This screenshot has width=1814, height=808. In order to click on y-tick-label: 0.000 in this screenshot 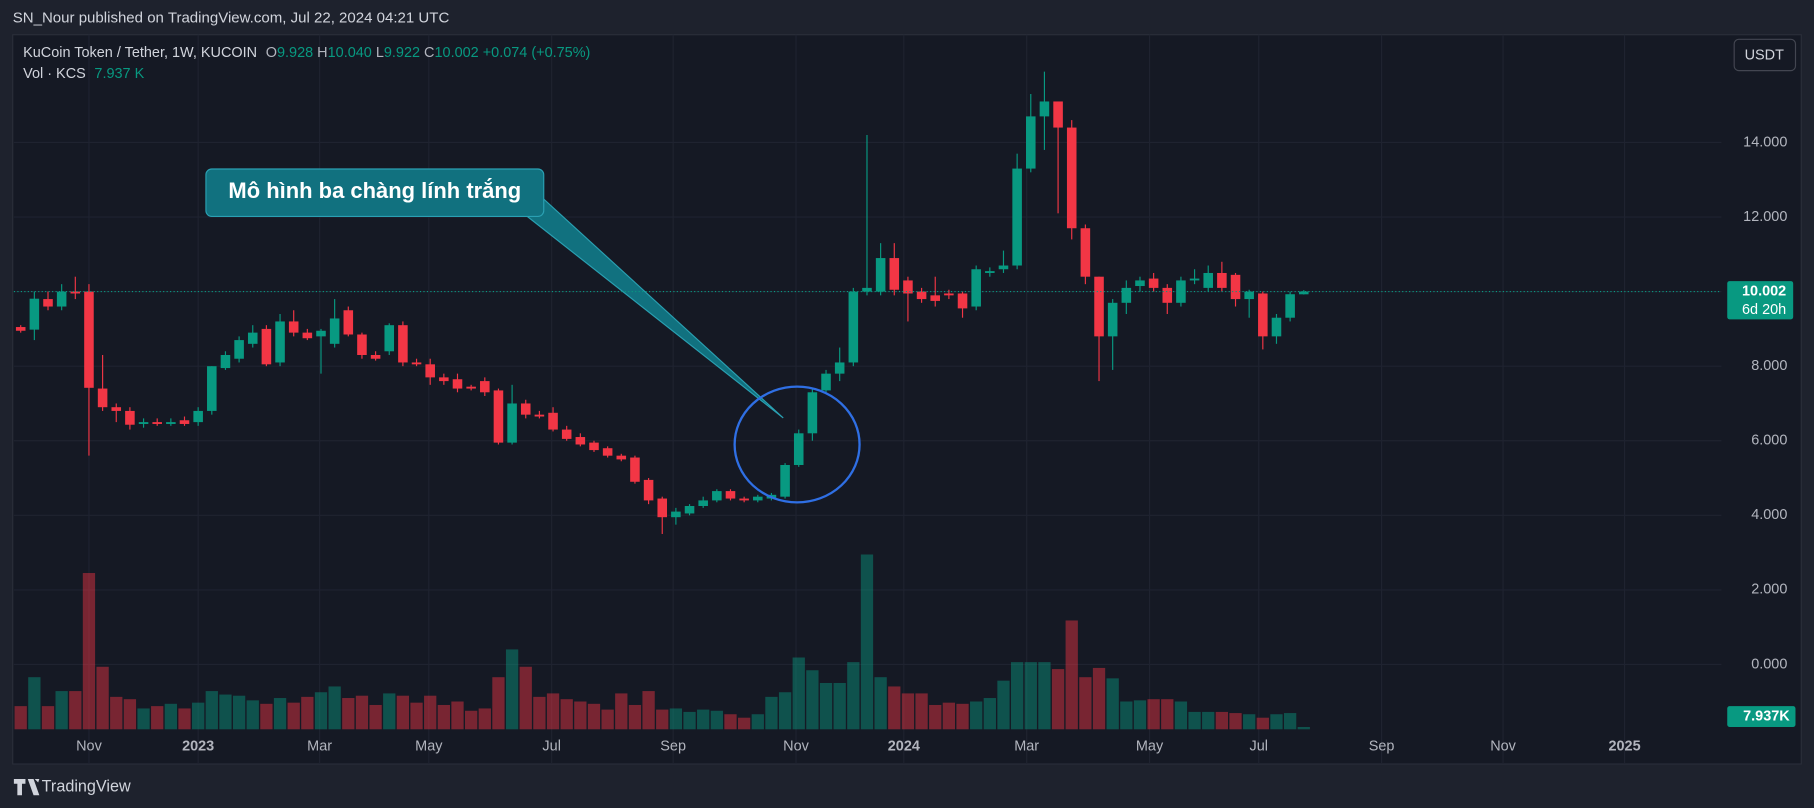, I will do `click(1769, 664)`.